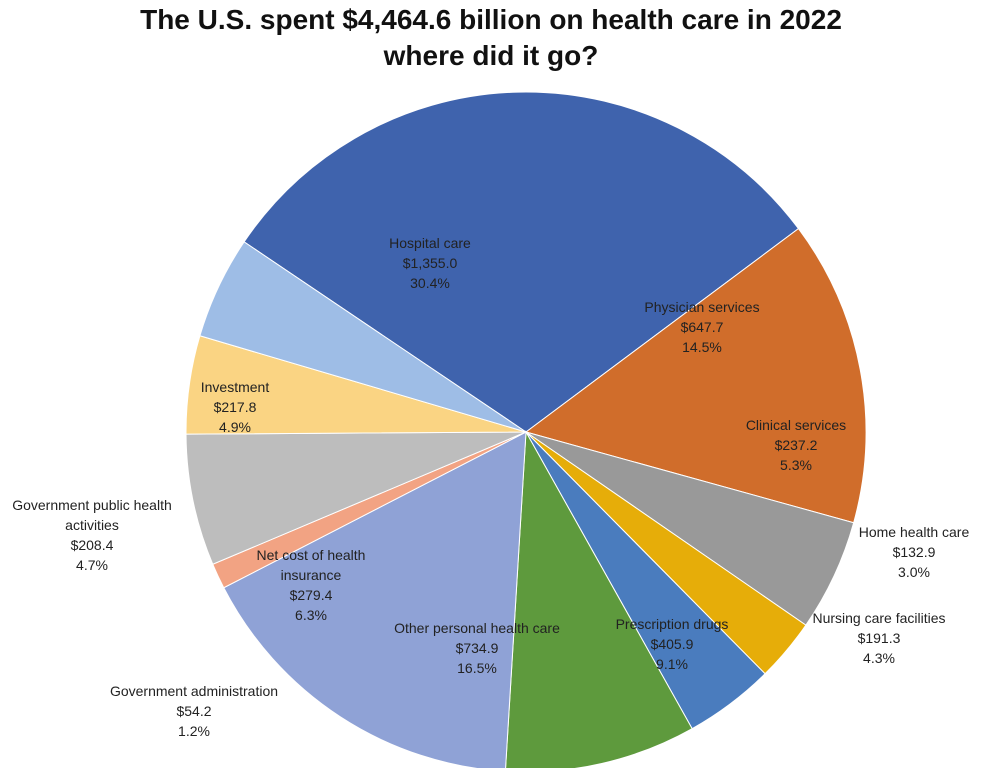 The height and width of the screenshot is (768, 982). What do you see at coordinates (311, 555) in the screenshot?
I see `label-name-line: Net cost of health` at bounding box center [311, 555].